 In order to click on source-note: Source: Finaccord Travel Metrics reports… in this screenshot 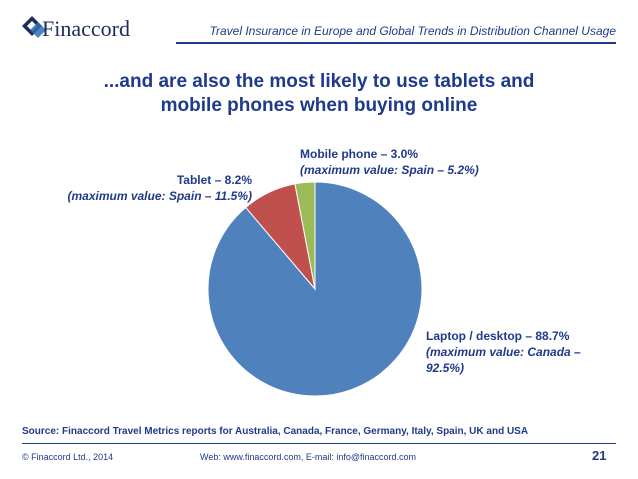, I will do `click(275, 431)`.